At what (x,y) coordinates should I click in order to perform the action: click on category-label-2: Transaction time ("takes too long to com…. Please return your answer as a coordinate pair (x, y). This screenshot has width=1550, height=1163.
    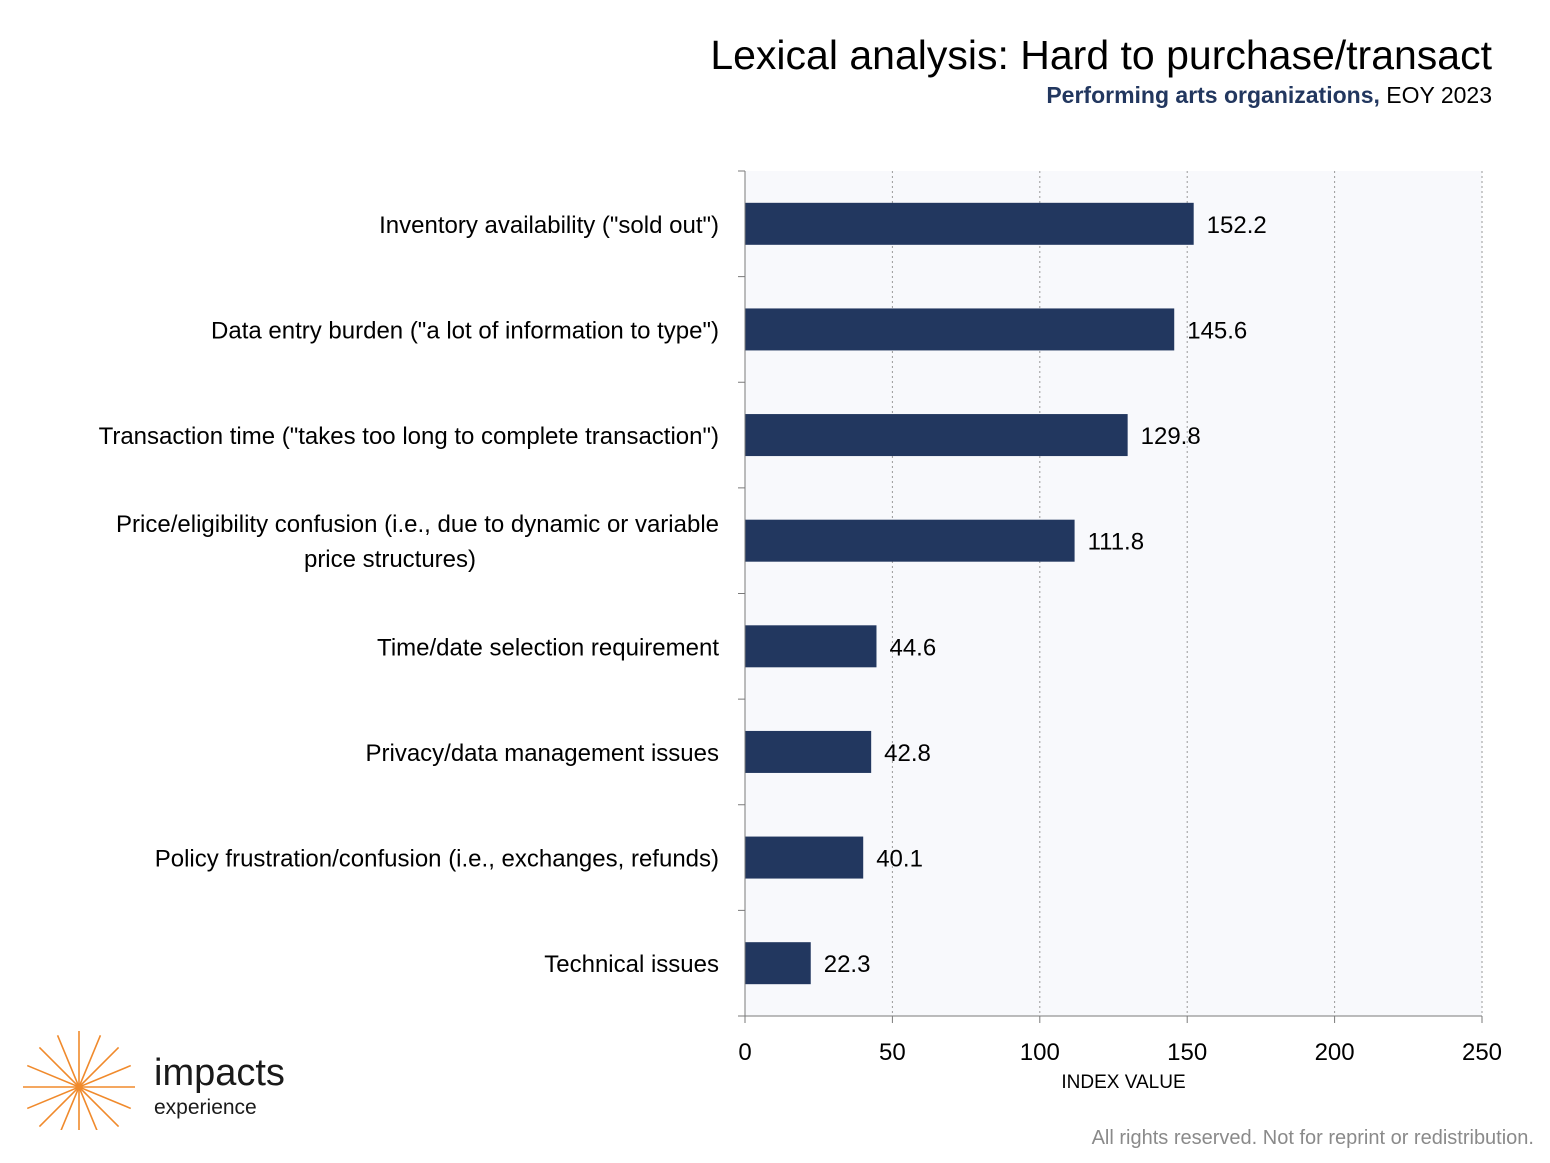
    Looking at the image, I should click on (409, 436).